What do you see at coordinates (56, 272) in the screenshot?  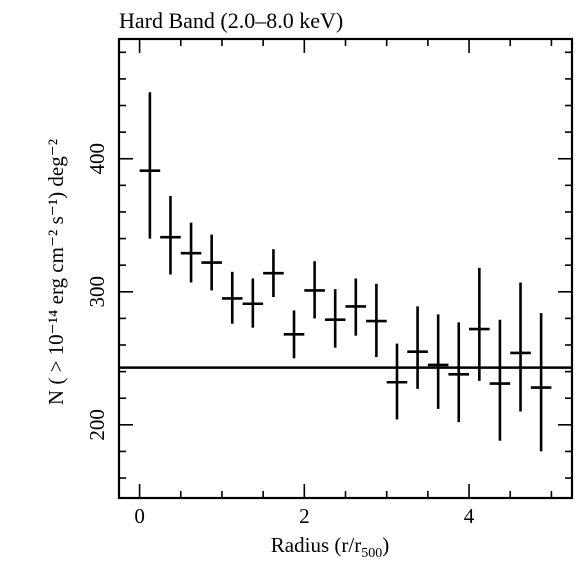 I see `y-axis-label: N ( > 10⁻¹⁴ erg cm⁻² s⁻¹) deg⁻²` at bounding box center [56, 272].